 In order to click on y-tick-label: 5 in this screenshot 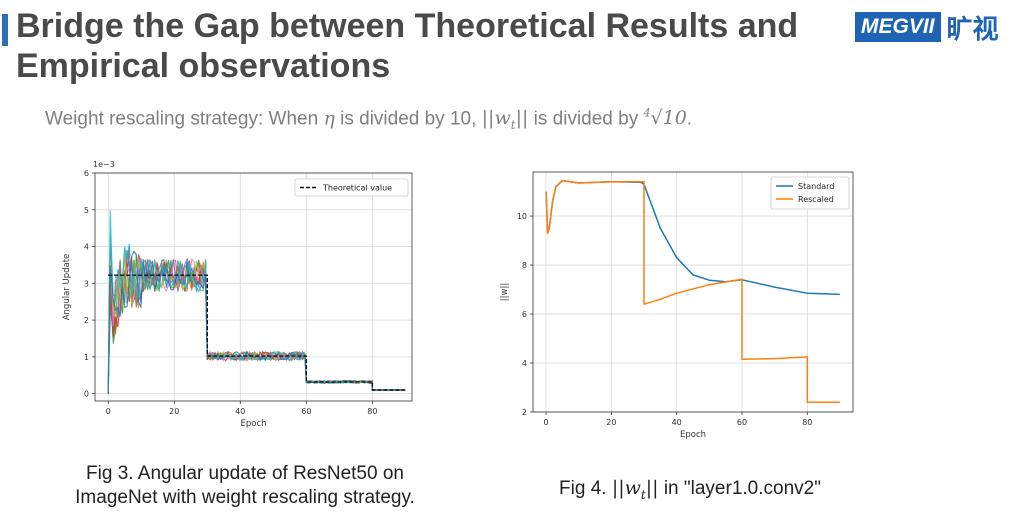, I will do `click(86, 210)`.